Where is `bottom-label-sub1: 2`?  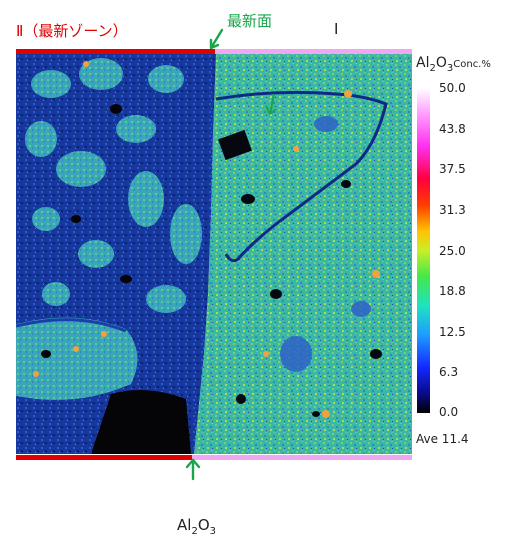
bottom-label-sub1: 2 is located at coordinates (194, 531).